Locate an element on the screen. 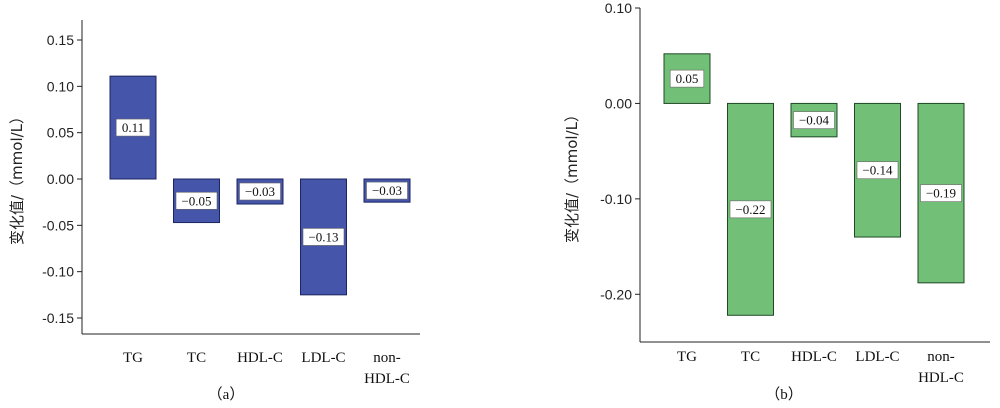  data-label: −0.13 is located at coordinates (323, 236).